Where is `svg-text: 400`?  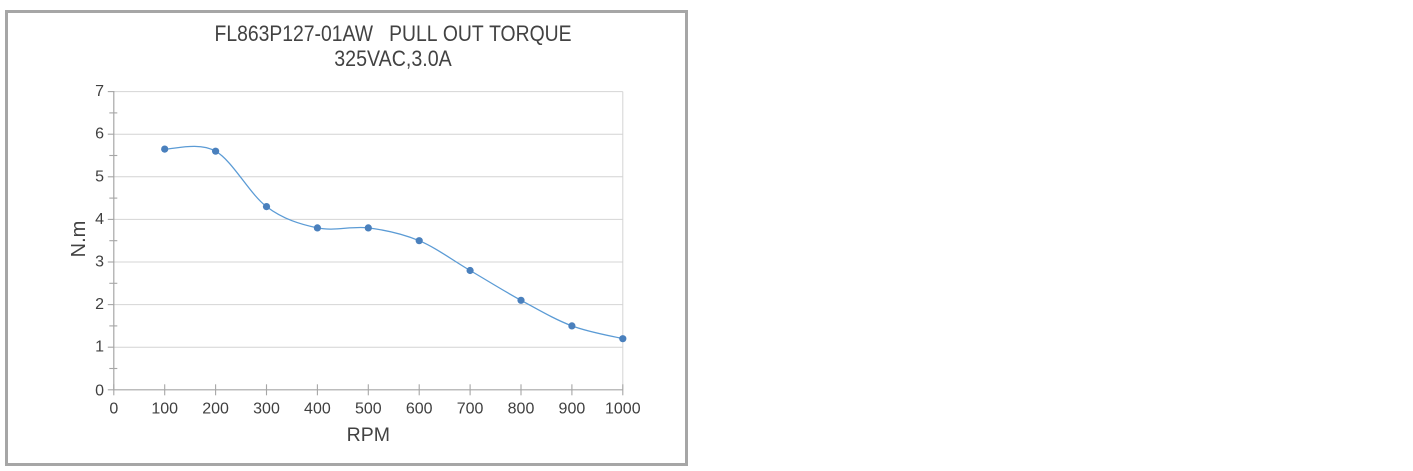
svg-text: 400 is located at coordinates (317, 409).